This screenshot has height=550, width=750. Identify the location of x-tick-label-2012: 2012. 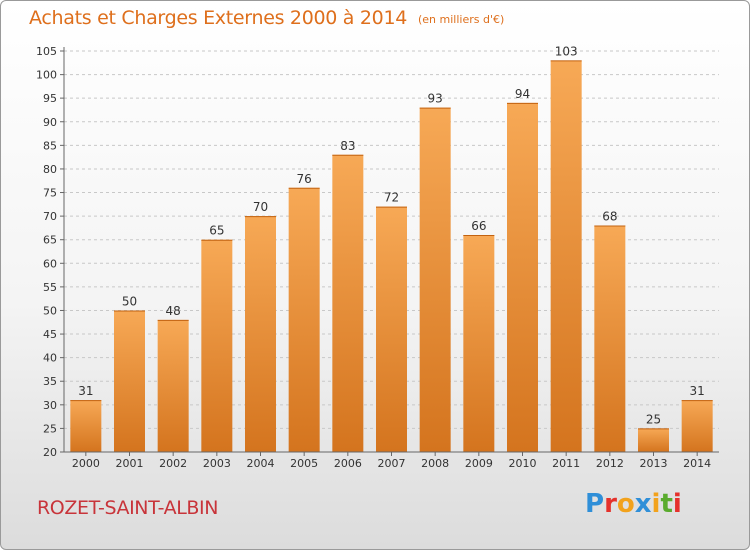
(610, 463).